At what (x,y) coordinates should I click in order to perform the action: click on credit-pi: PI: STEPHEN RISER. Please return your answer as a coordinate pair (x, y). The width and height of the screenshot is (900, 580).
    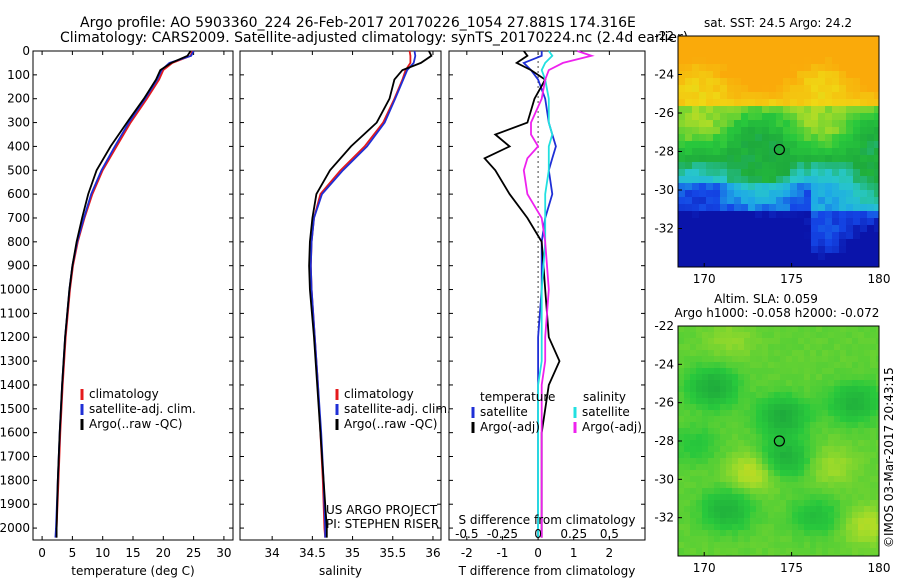
    Looking at the image, I should click on (382, 524).